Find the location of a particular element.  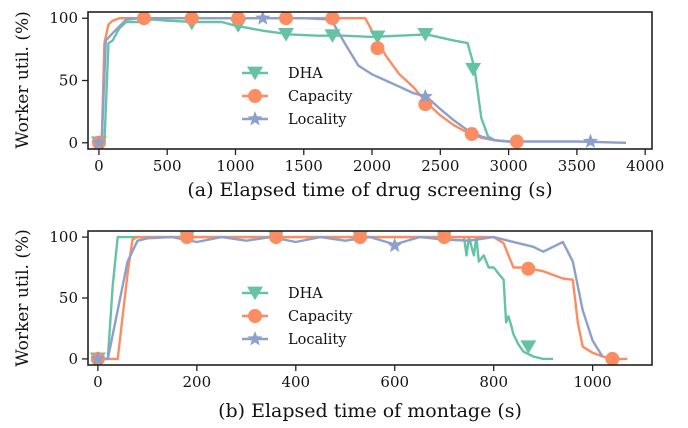

x-tick-label: 500 is located at coordinates (167, 166).